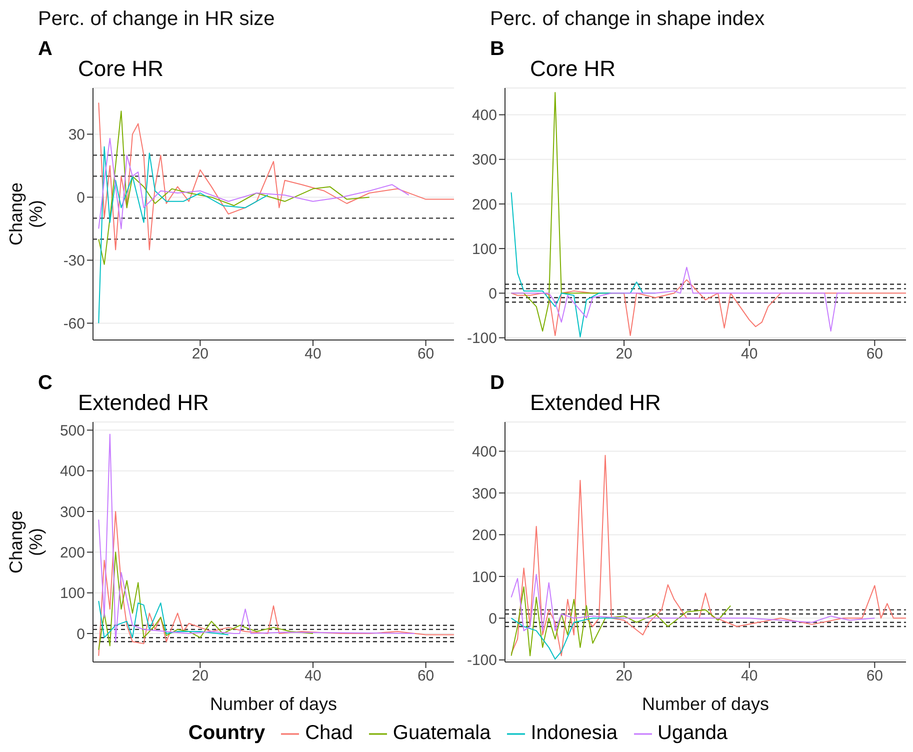 The image size is (913, 752). Describe the element at coordinates (74, 261) in the screenshot. I see `y-tick-label: -30` at that location.